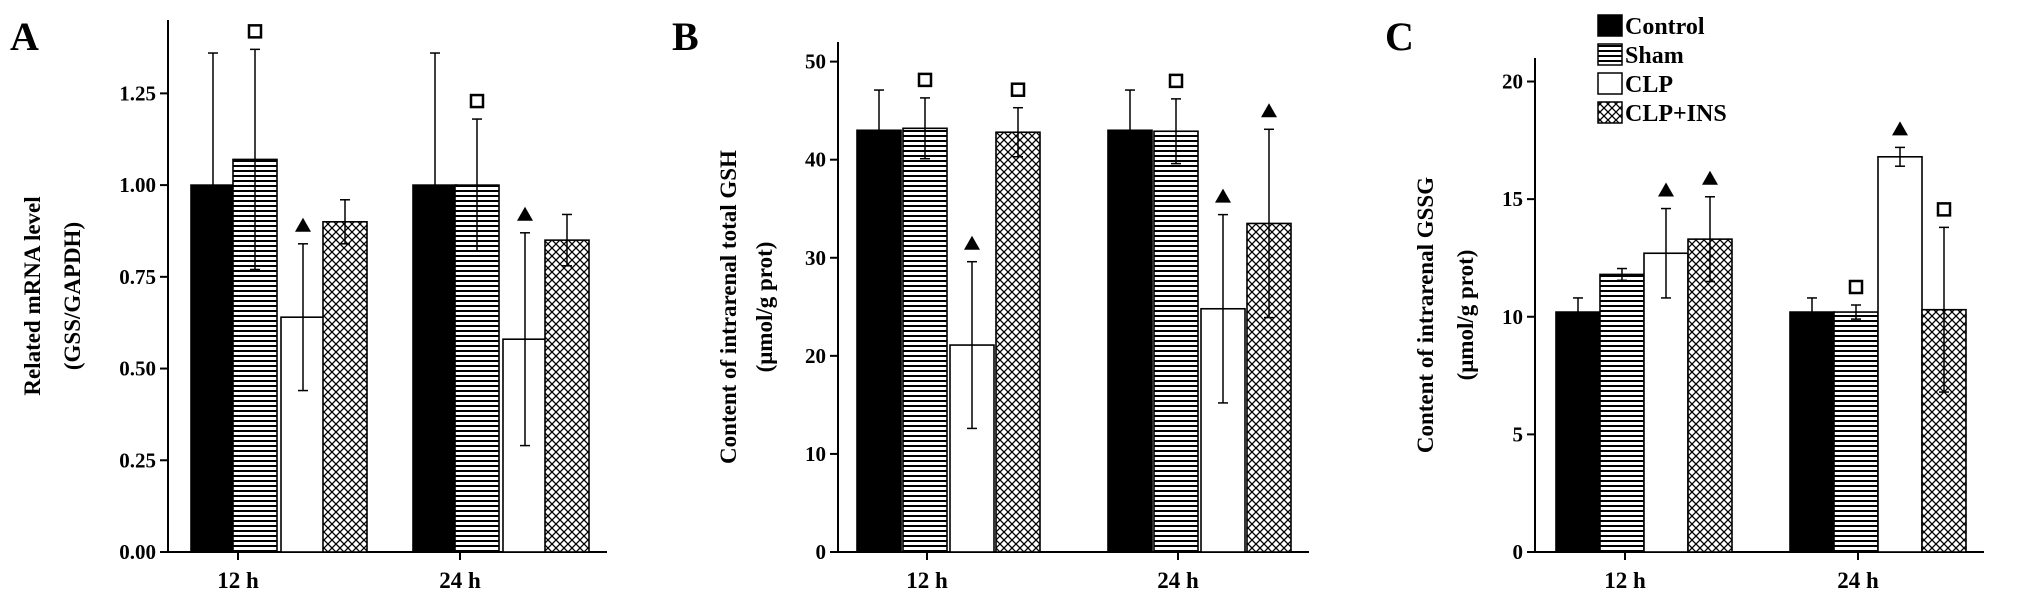 This screenshot has height=613, width=2031. Describe the element at coordinates (1649, 85) in the screenshot. I see `legend-label-clp: CLP` at that location.